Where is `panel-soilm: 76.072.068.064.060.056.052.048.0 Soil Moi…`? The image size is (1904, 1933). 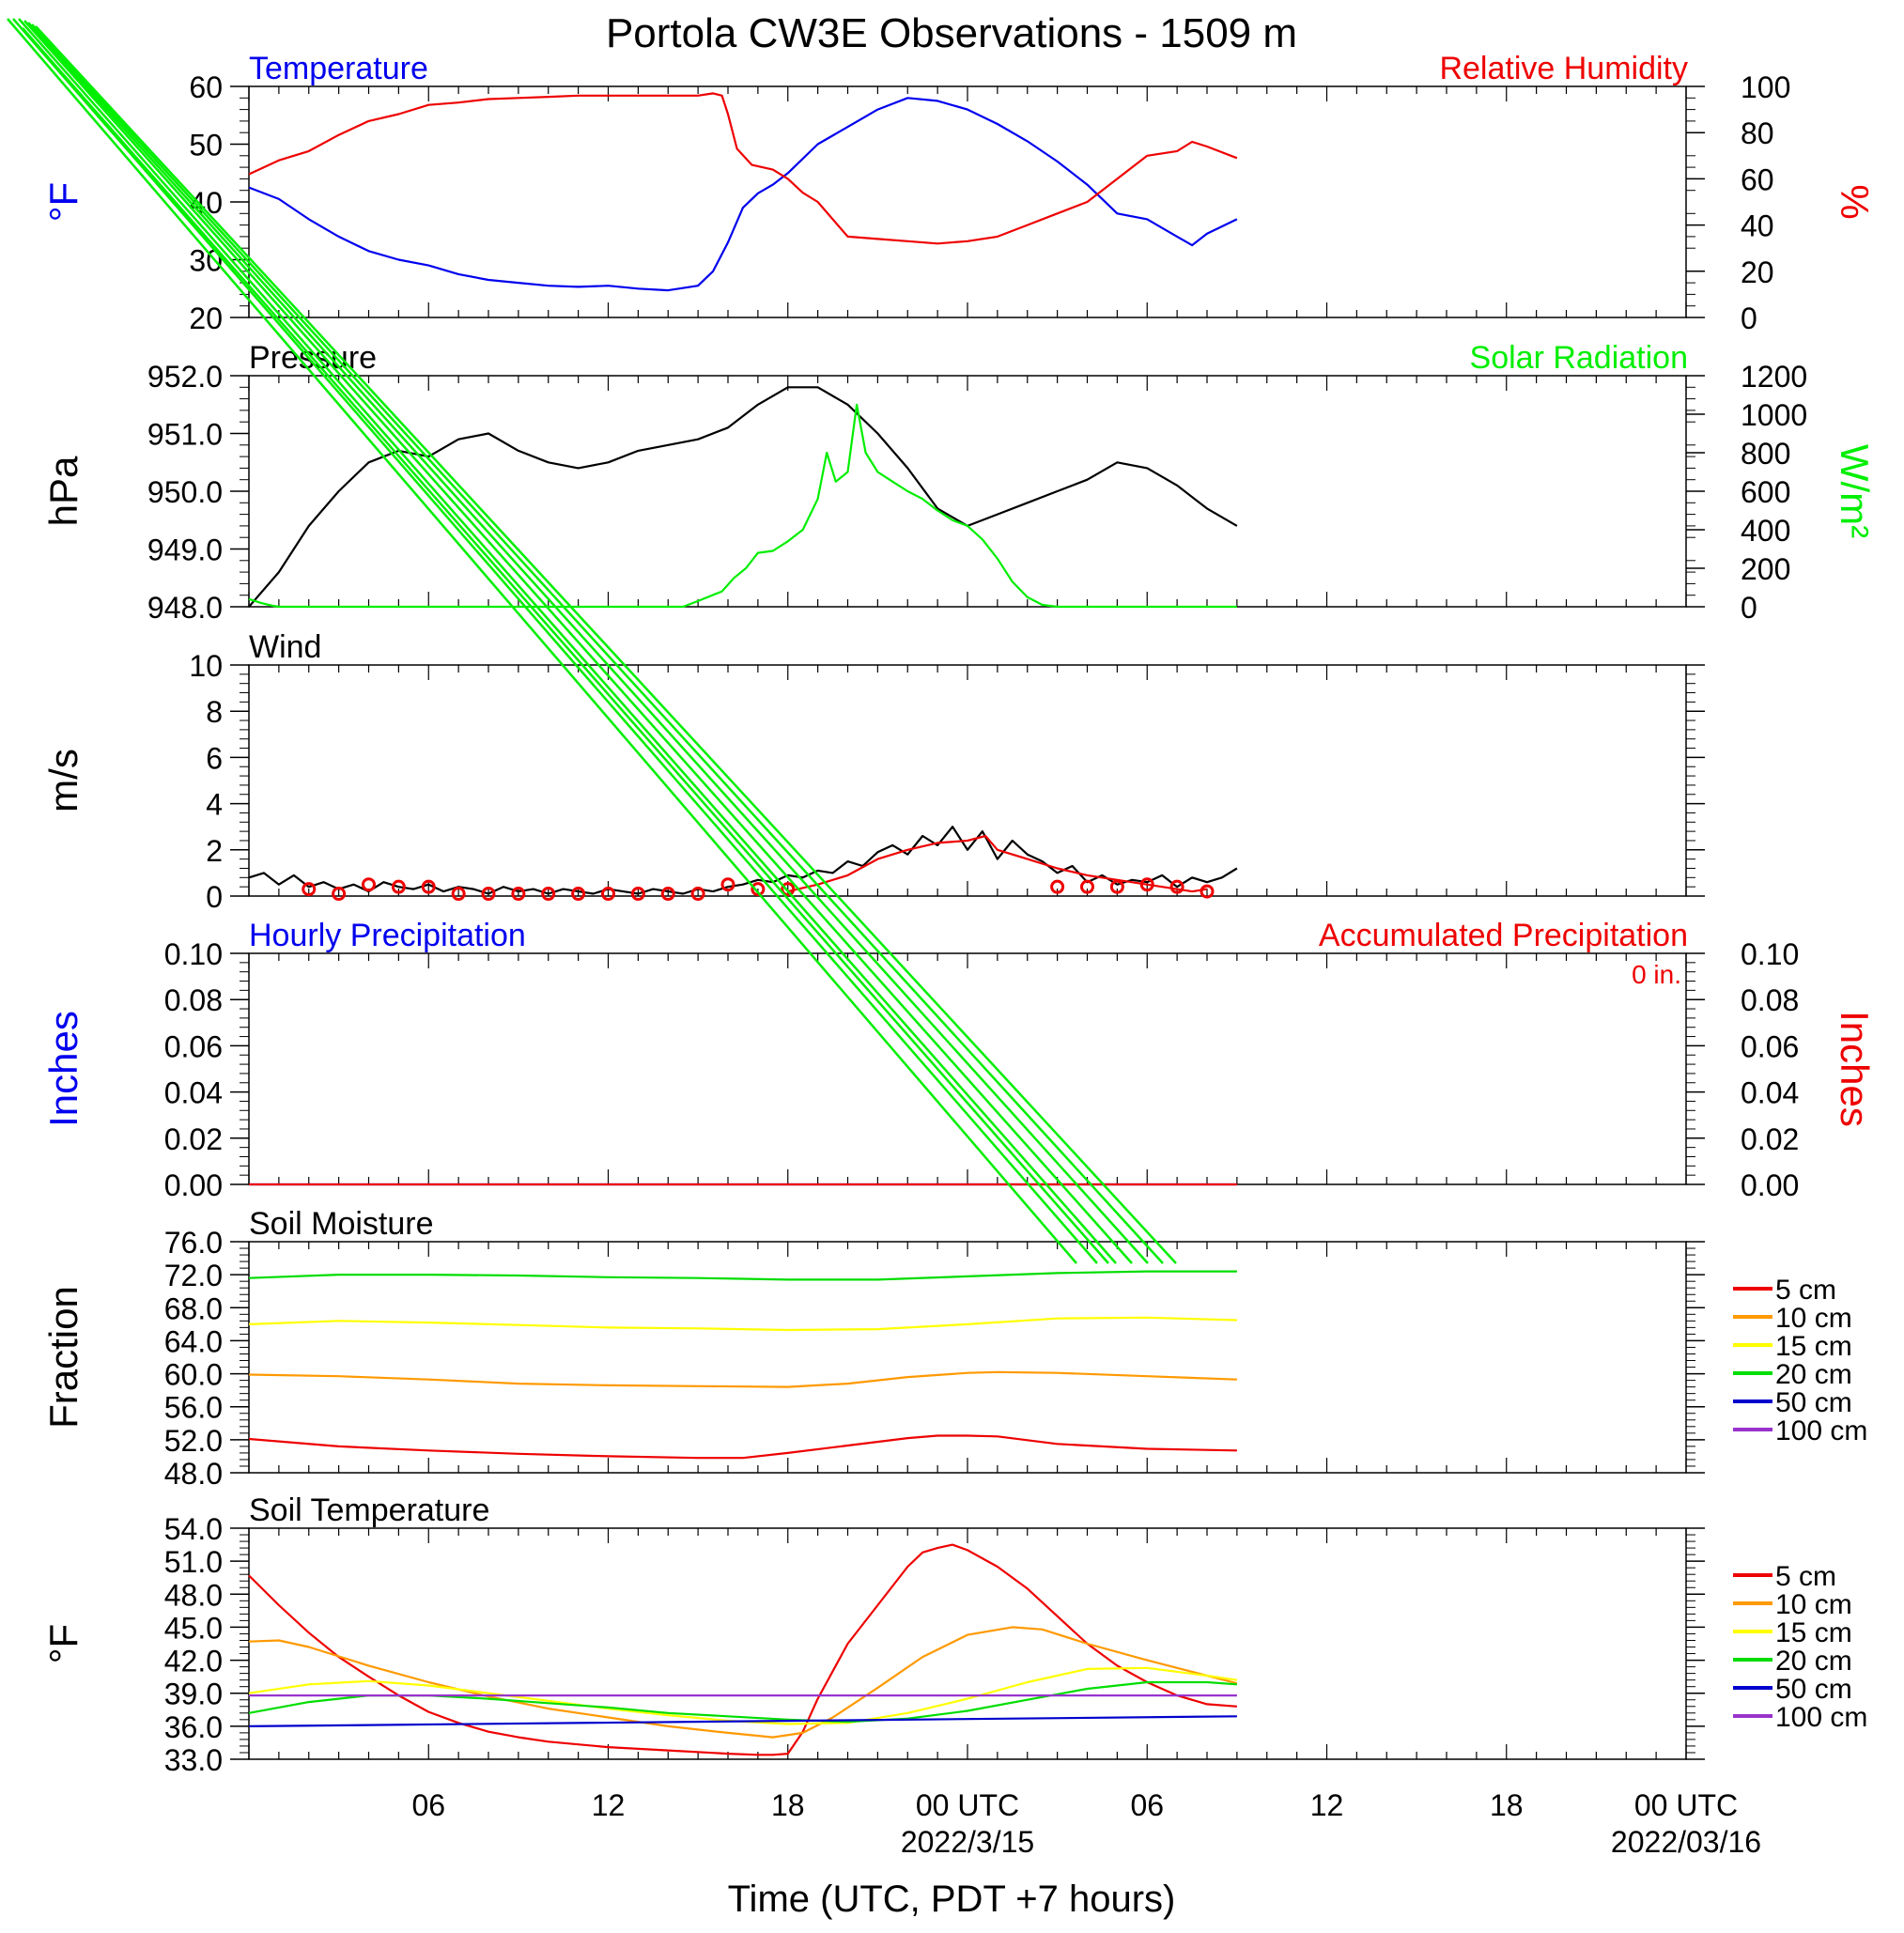 panel-soilm: 76.072.068.064.060.056.052.048.0 Soil Moi… is located at coordinates (873, 1348).